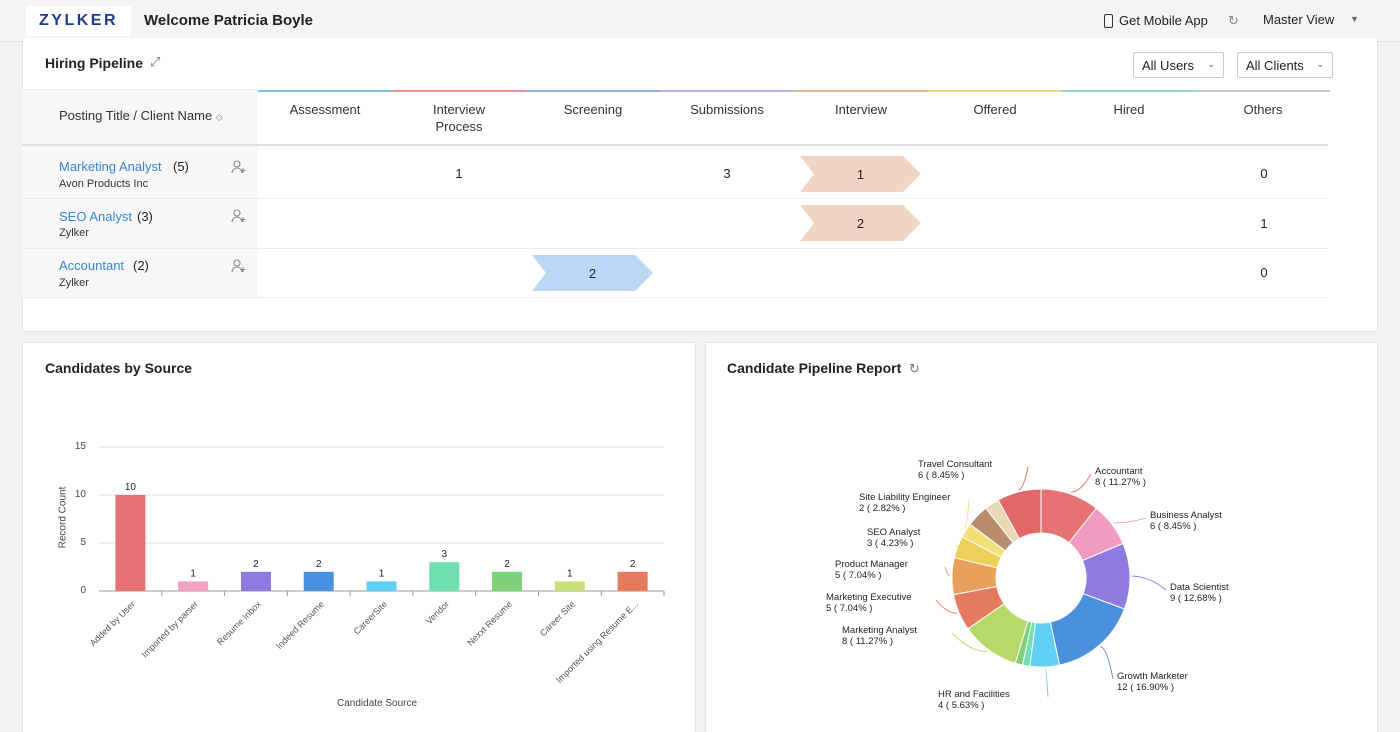 This screenshot has height=732, width=1400. I want to click on job-link-accountant: Accountant, so click(92, 265).